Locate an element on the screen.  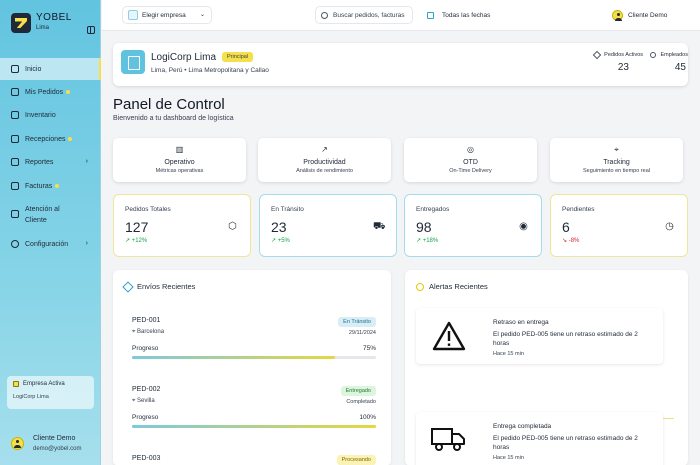
home-icon is located at coordinates (15, 69).